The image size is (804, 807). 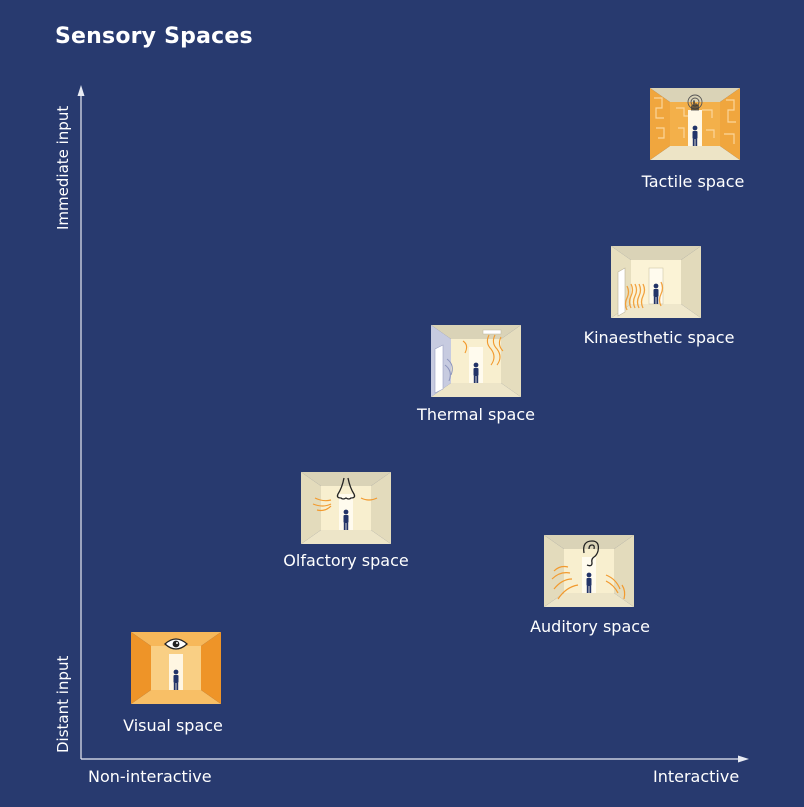 I want to click on page-title: Sensory Spaces, so click(x=154, y=36).